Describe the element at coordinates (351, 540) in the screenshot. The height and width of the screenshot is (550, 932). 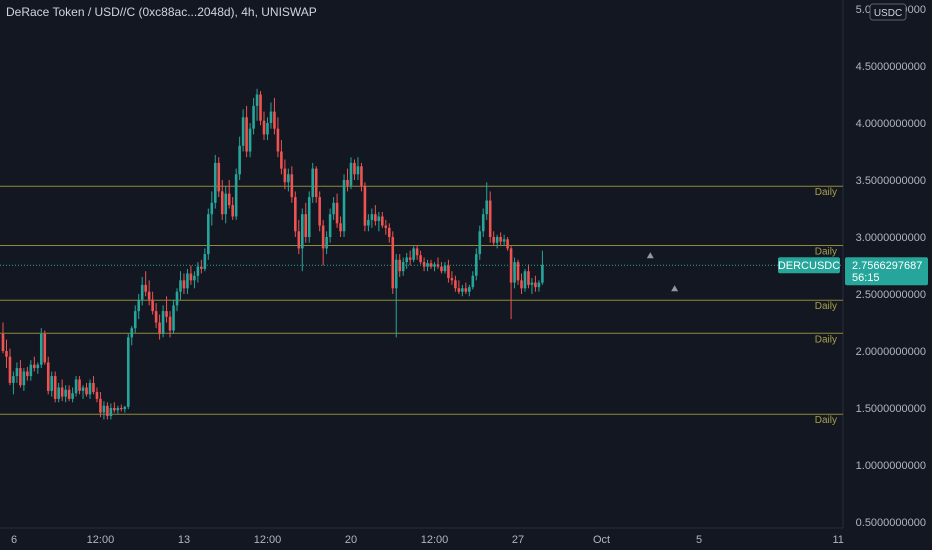
I see `time-tick-label: 20` at that location.